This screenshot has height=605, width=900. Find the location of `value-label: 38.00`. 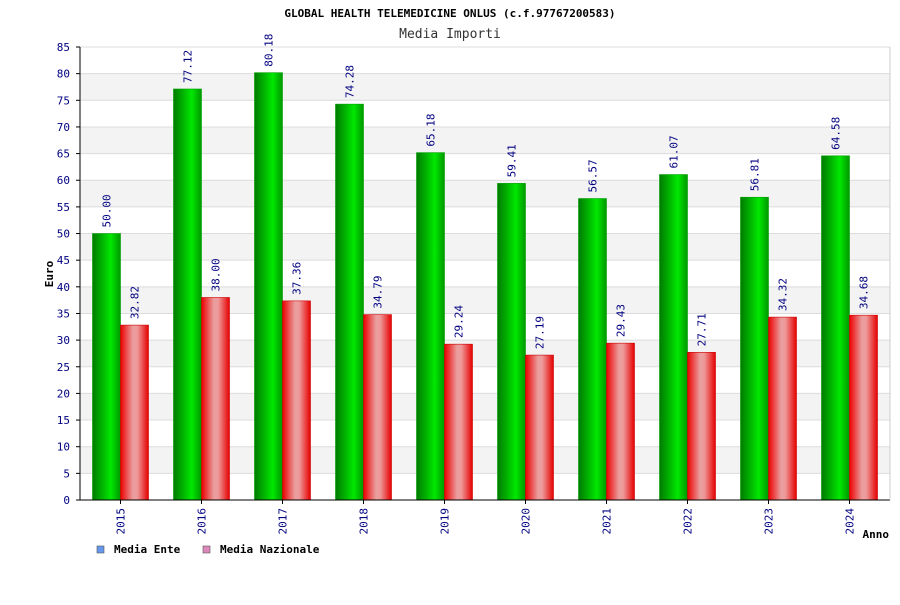

value-label: 38.00 is located at coordinates (216, 274).